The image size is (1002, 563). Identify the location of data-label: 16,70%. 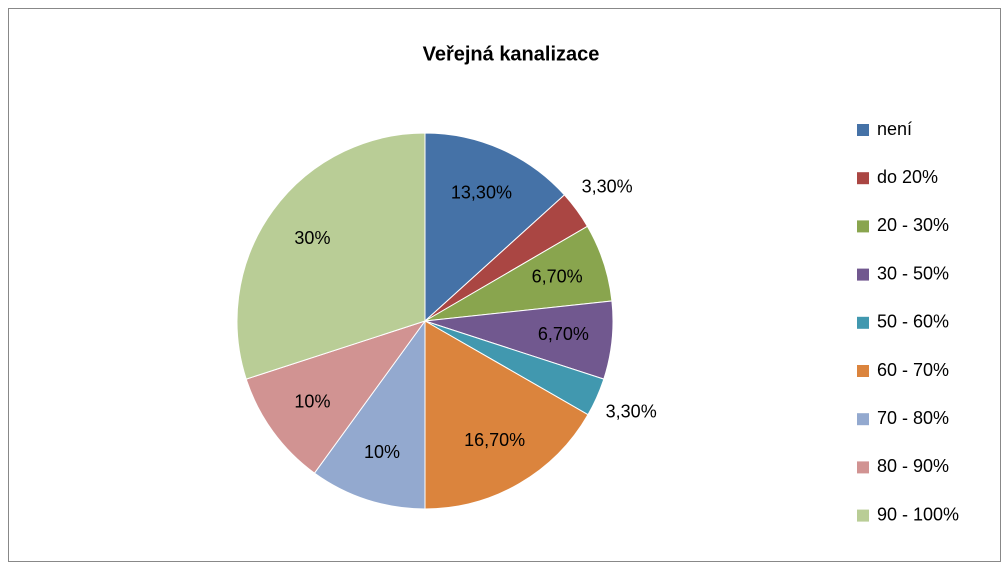
(494, 440).